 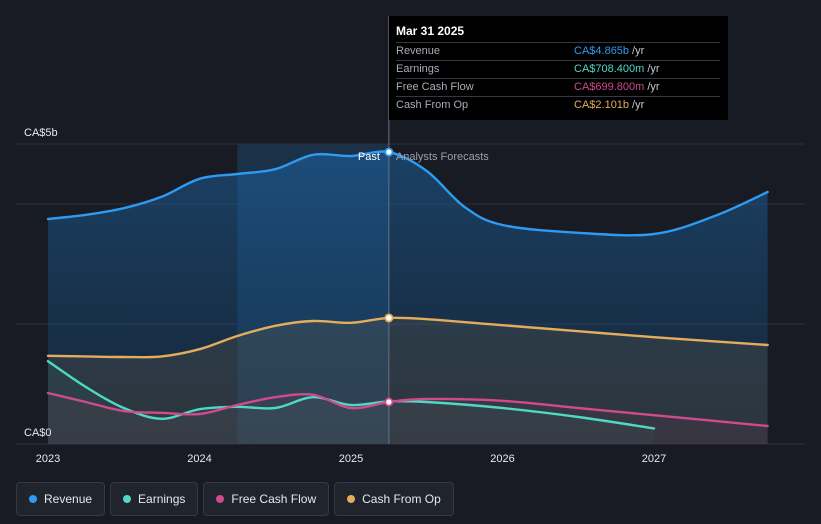 What do you see at coordinates (68, 499) in the screenshot?
I see `legend-label: Revenue` at bounding box center [68, 499].